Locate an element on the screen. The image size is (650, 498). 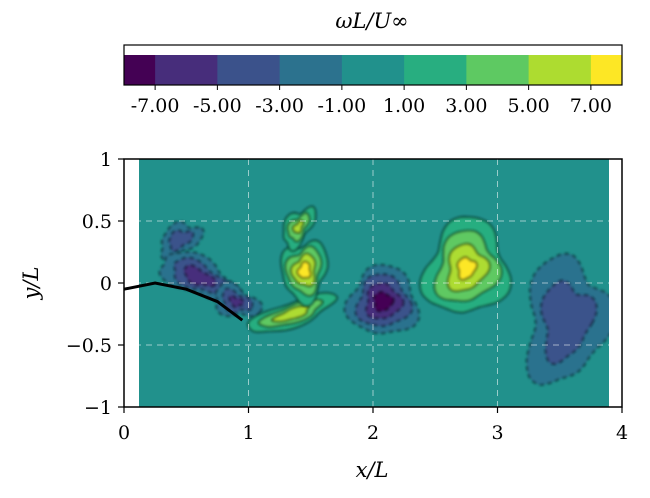
colorbar-label: ωL/U∞ is located at coordinates (371, 21).